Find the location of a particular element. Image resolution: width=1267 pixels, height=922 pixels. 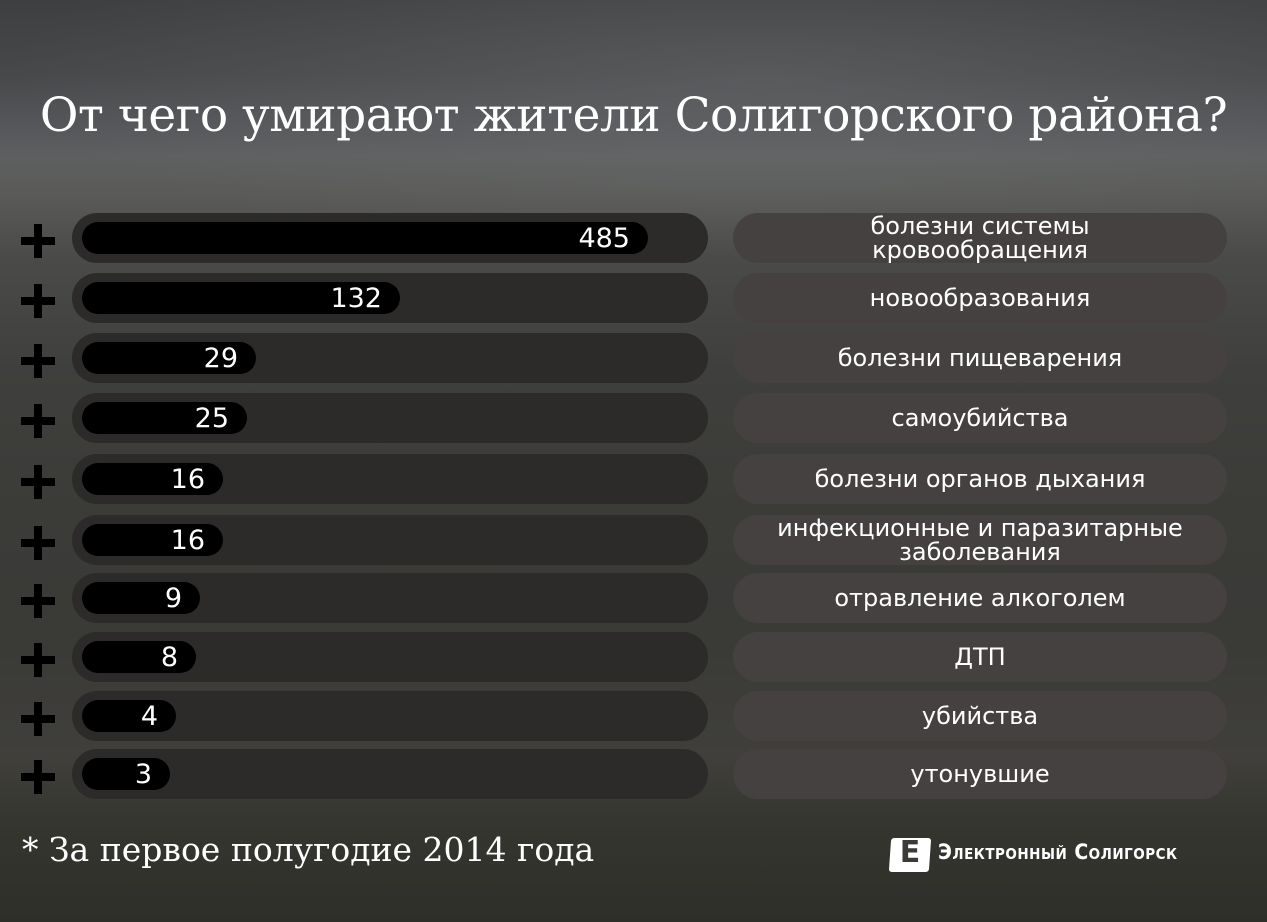

chart-row: 132 новообразования is located at coordinates (633, 298).